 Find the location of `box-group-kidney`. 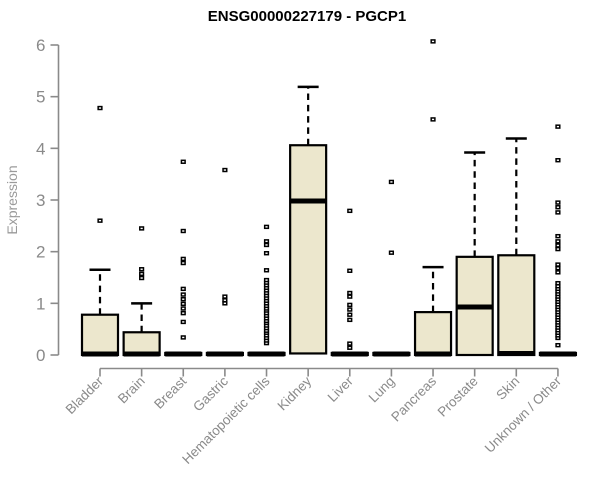

box-group-kidney is located at coordinates (308, 220).